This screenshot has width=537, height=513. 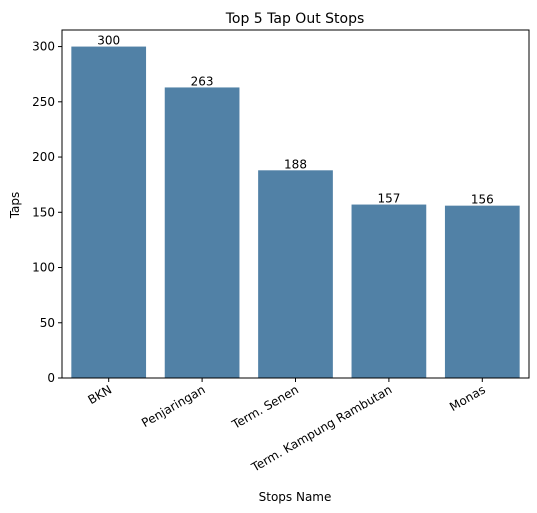 I want to click on x-tick-label: Monas, so click(x=467, y=398).